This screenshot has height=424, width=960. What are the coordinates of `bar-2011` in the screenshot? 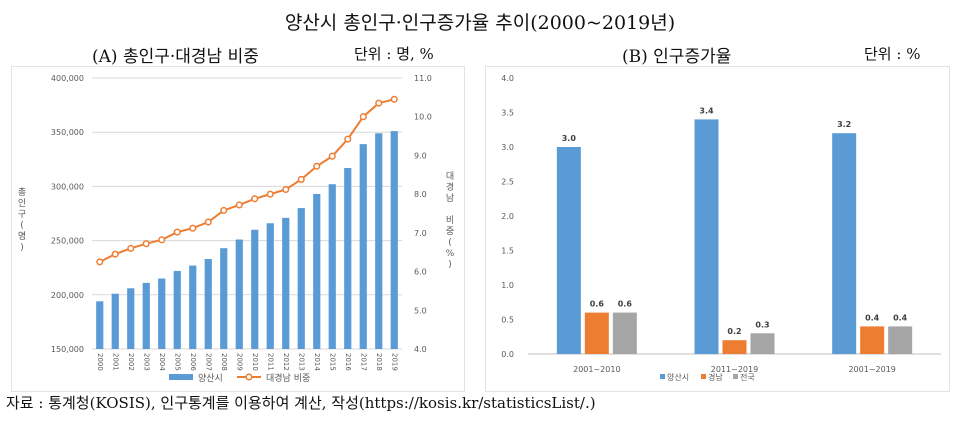 It's located at (270, 286).